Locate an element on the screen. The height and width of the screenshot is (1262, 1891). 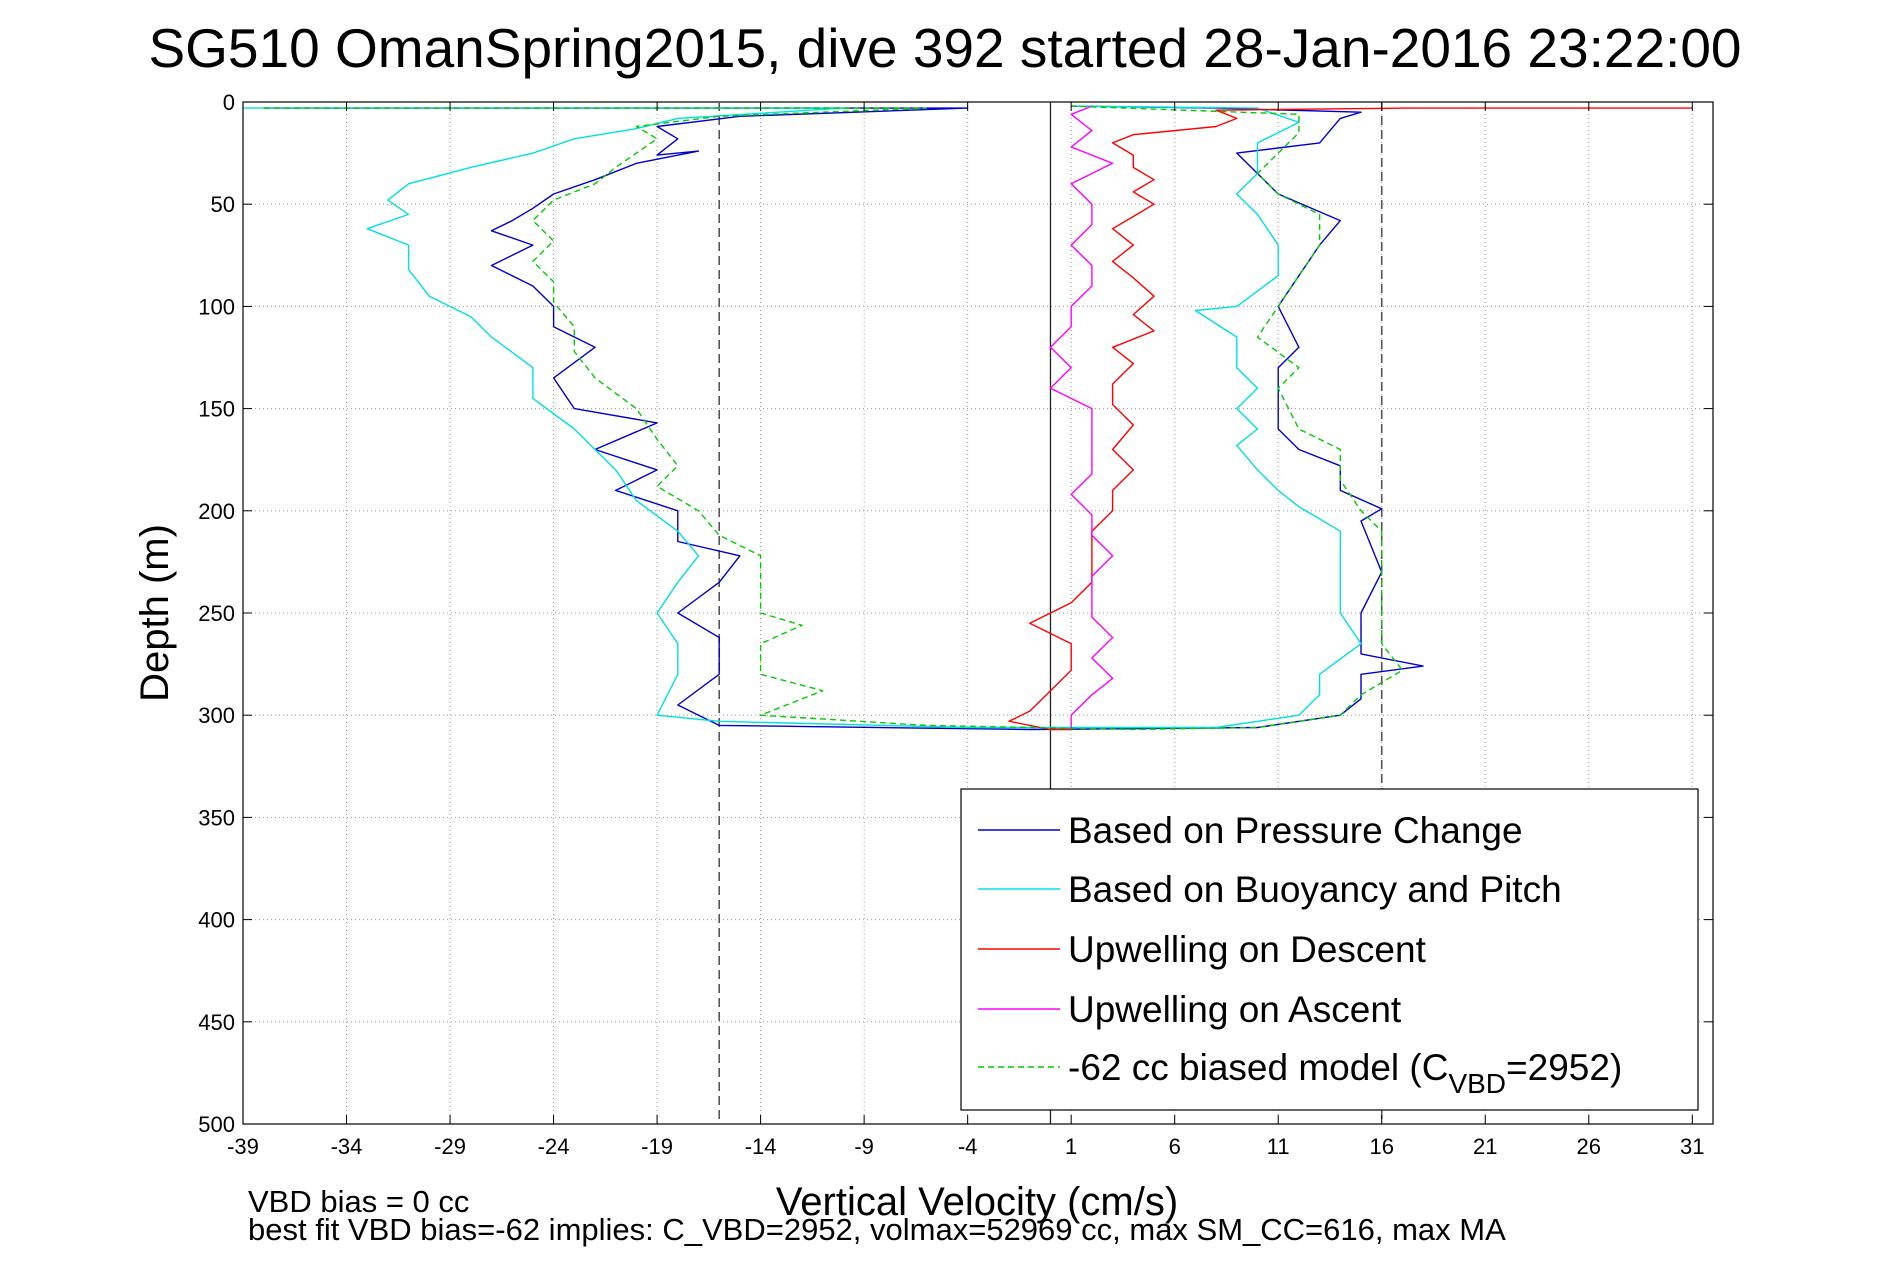
x-tick-label: 6 is located at coordinates (1175, 1146).